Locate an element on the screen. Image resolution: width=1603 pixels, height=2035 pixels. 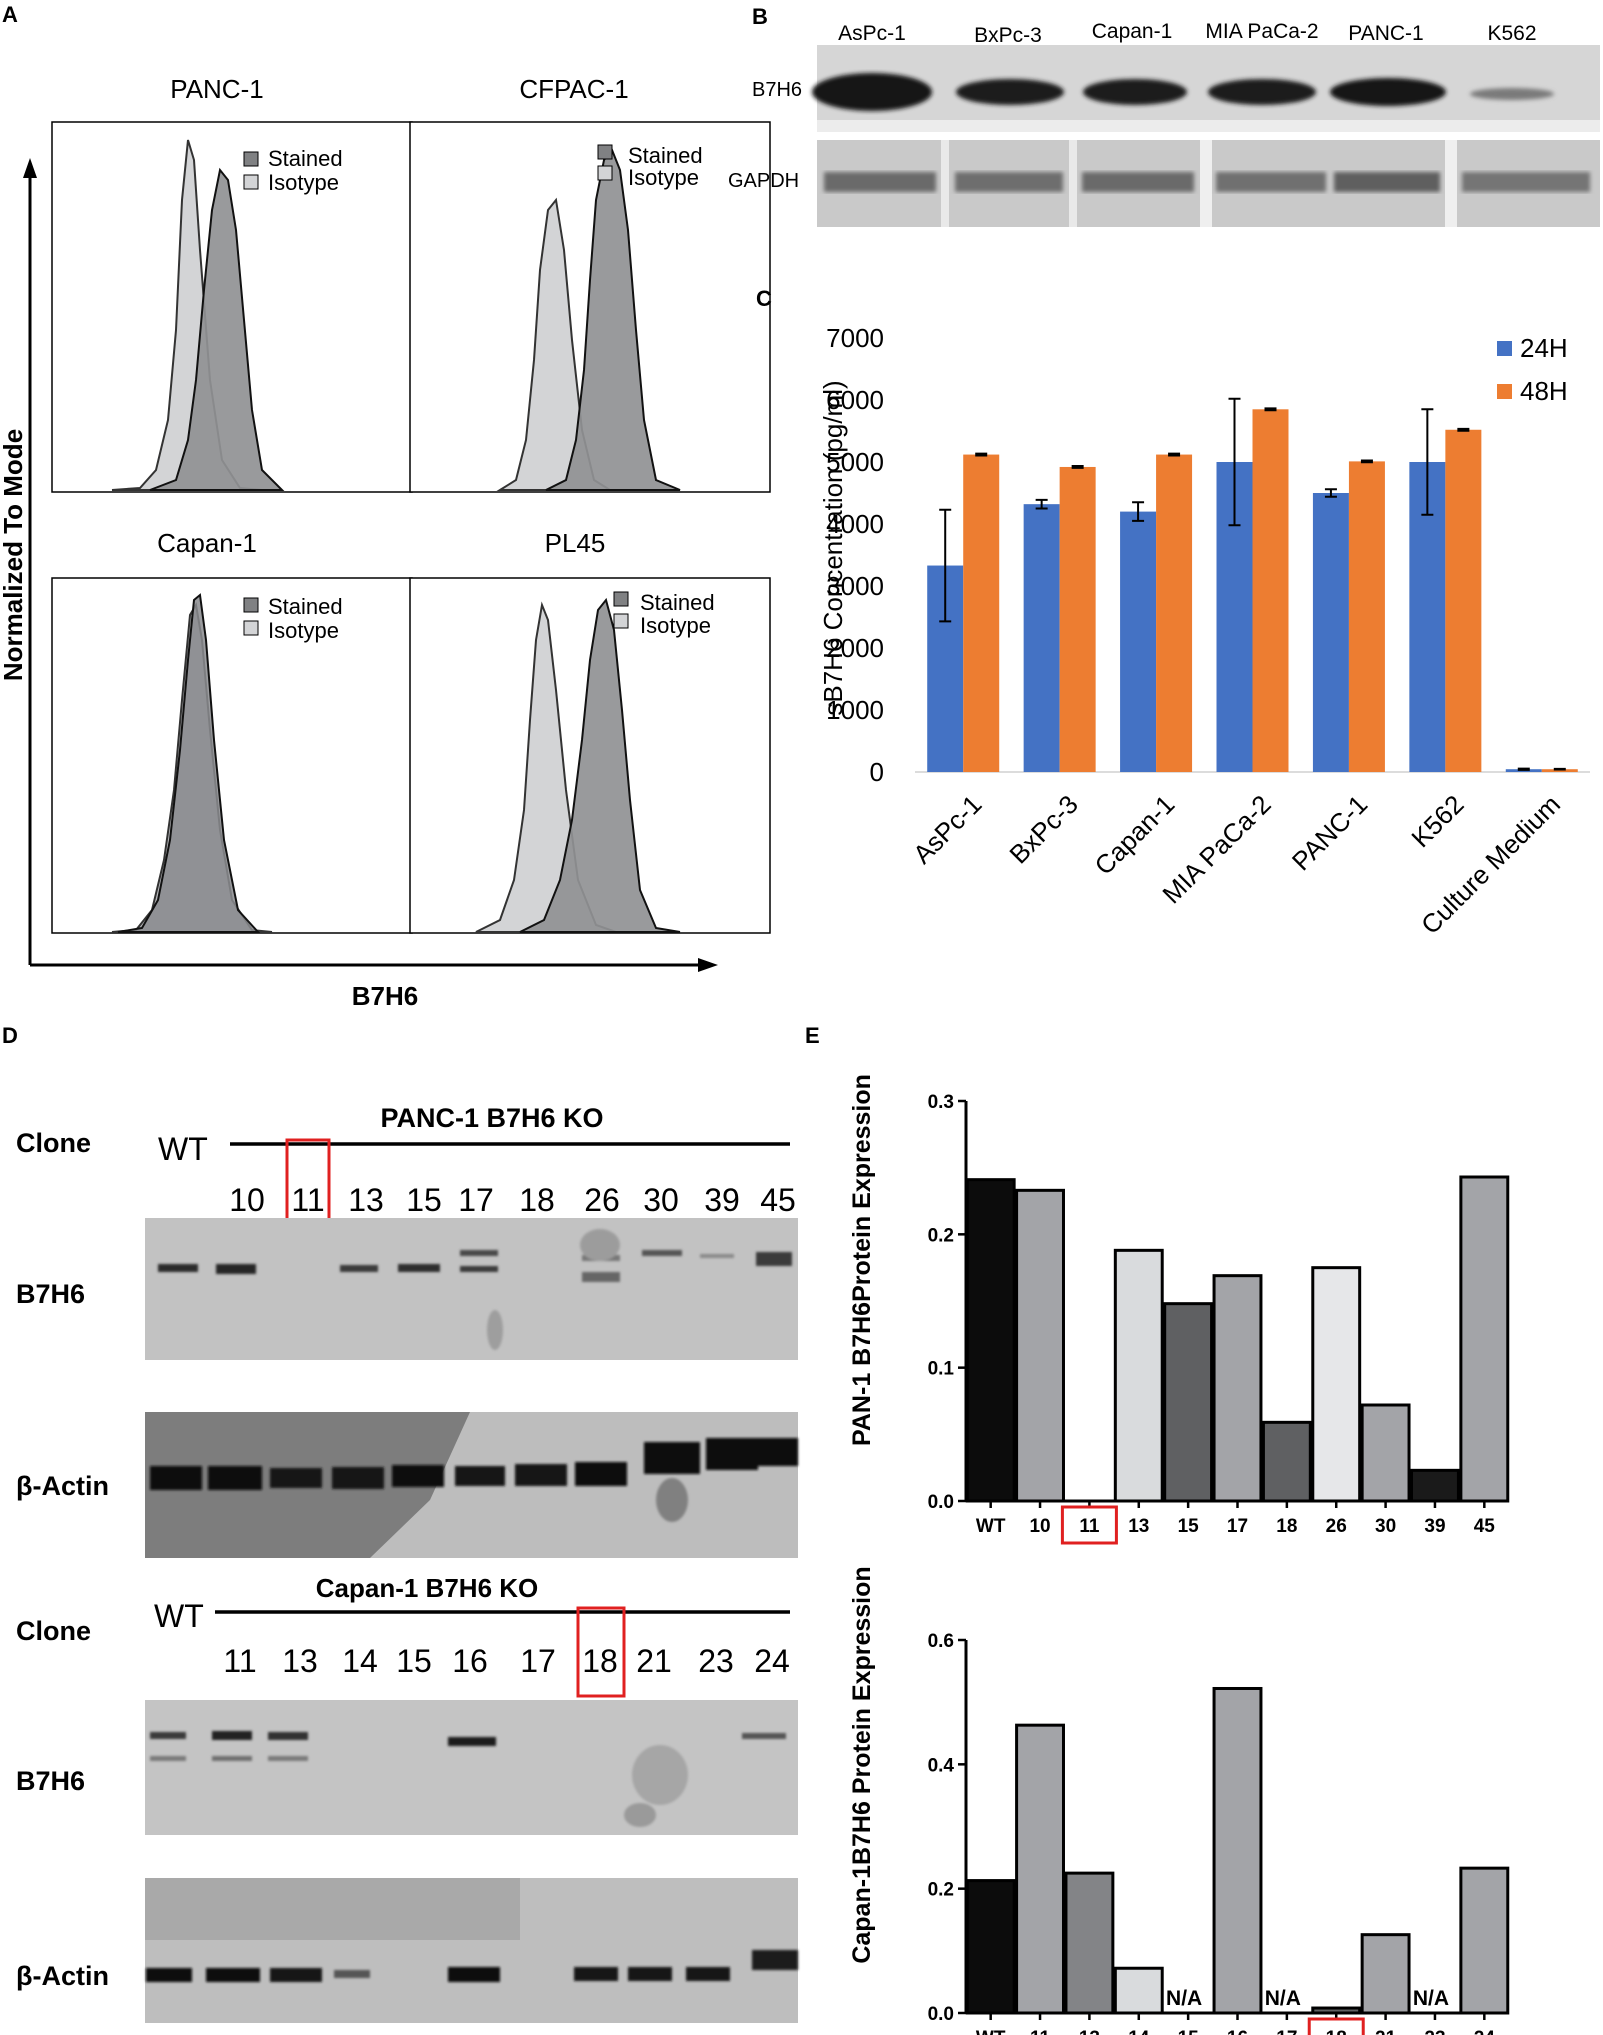
histogram-panc1: Stained Isotype is located at coordinates (232, 307).